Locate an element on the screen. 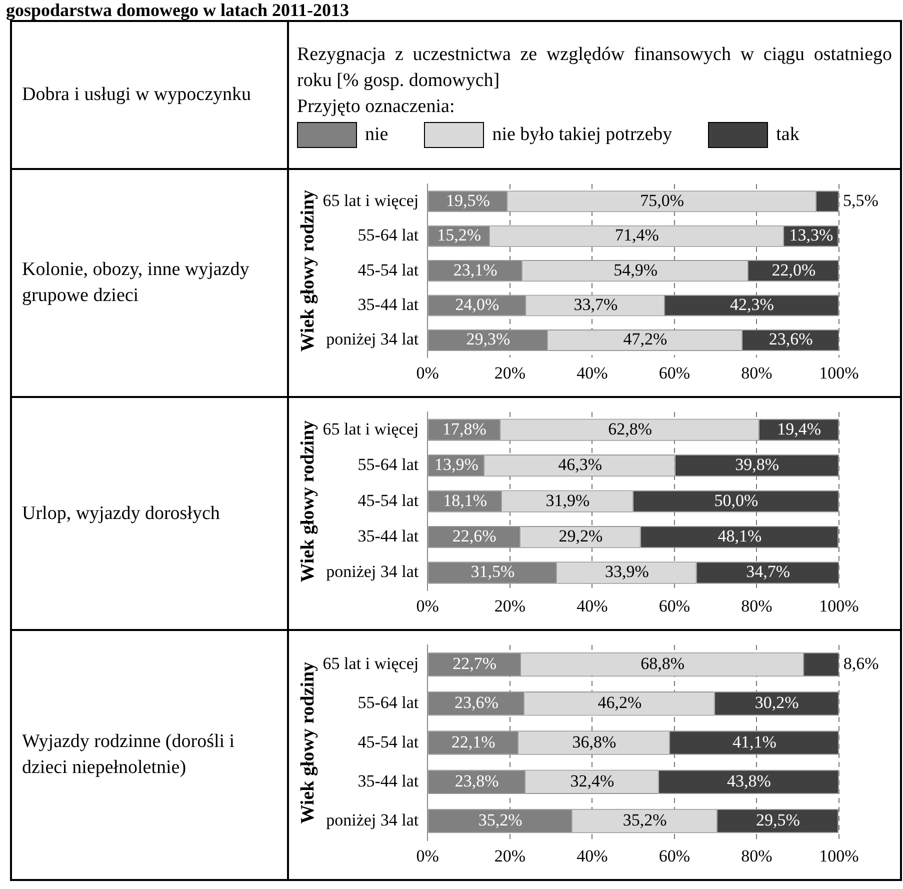  data-label: 33,9% is located at coordinates (626, 572).